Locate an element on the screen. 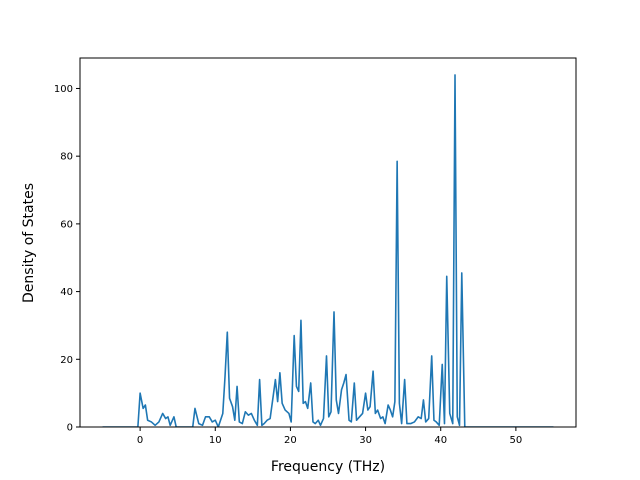 Image resolution: width=640 pixels, height=480 pixels. x-tick-label: 30 is located at coordinates (365, 440).